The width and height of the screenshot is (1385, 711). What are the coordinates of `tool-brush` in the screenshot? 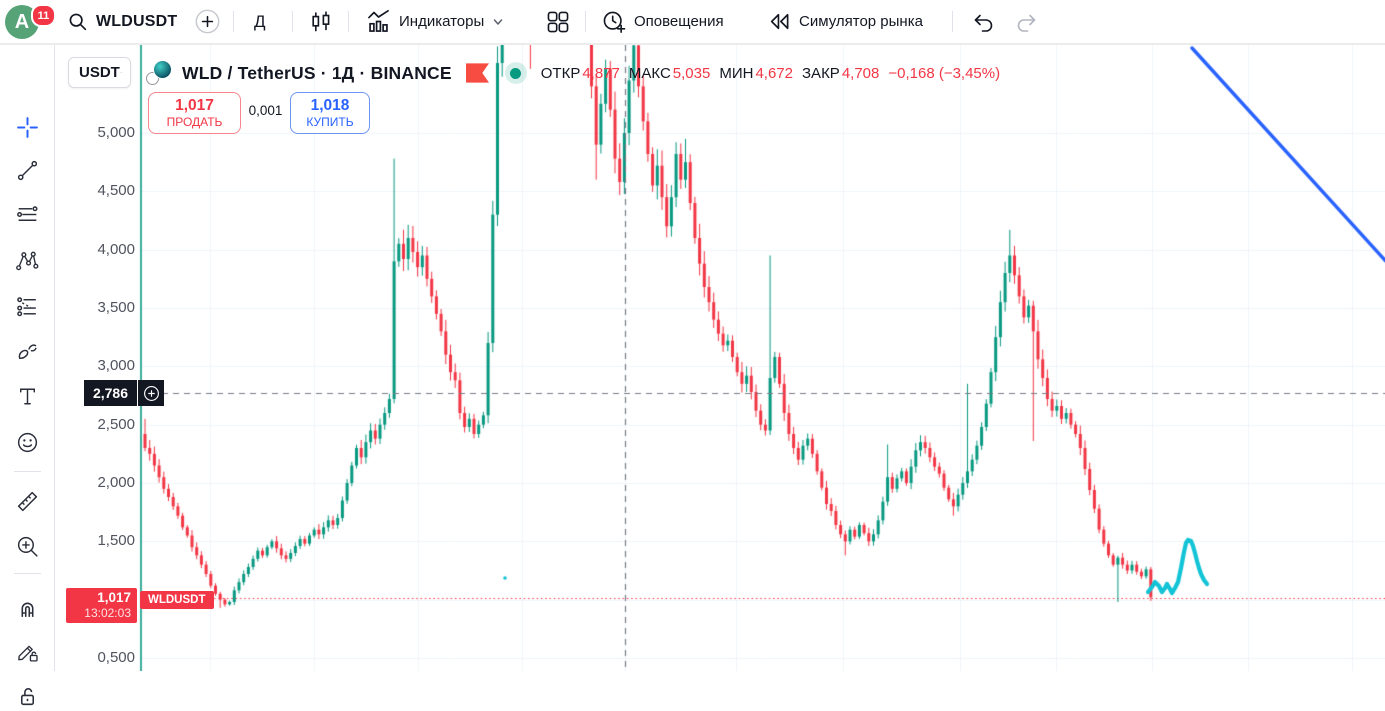 It's located at (27, 350).